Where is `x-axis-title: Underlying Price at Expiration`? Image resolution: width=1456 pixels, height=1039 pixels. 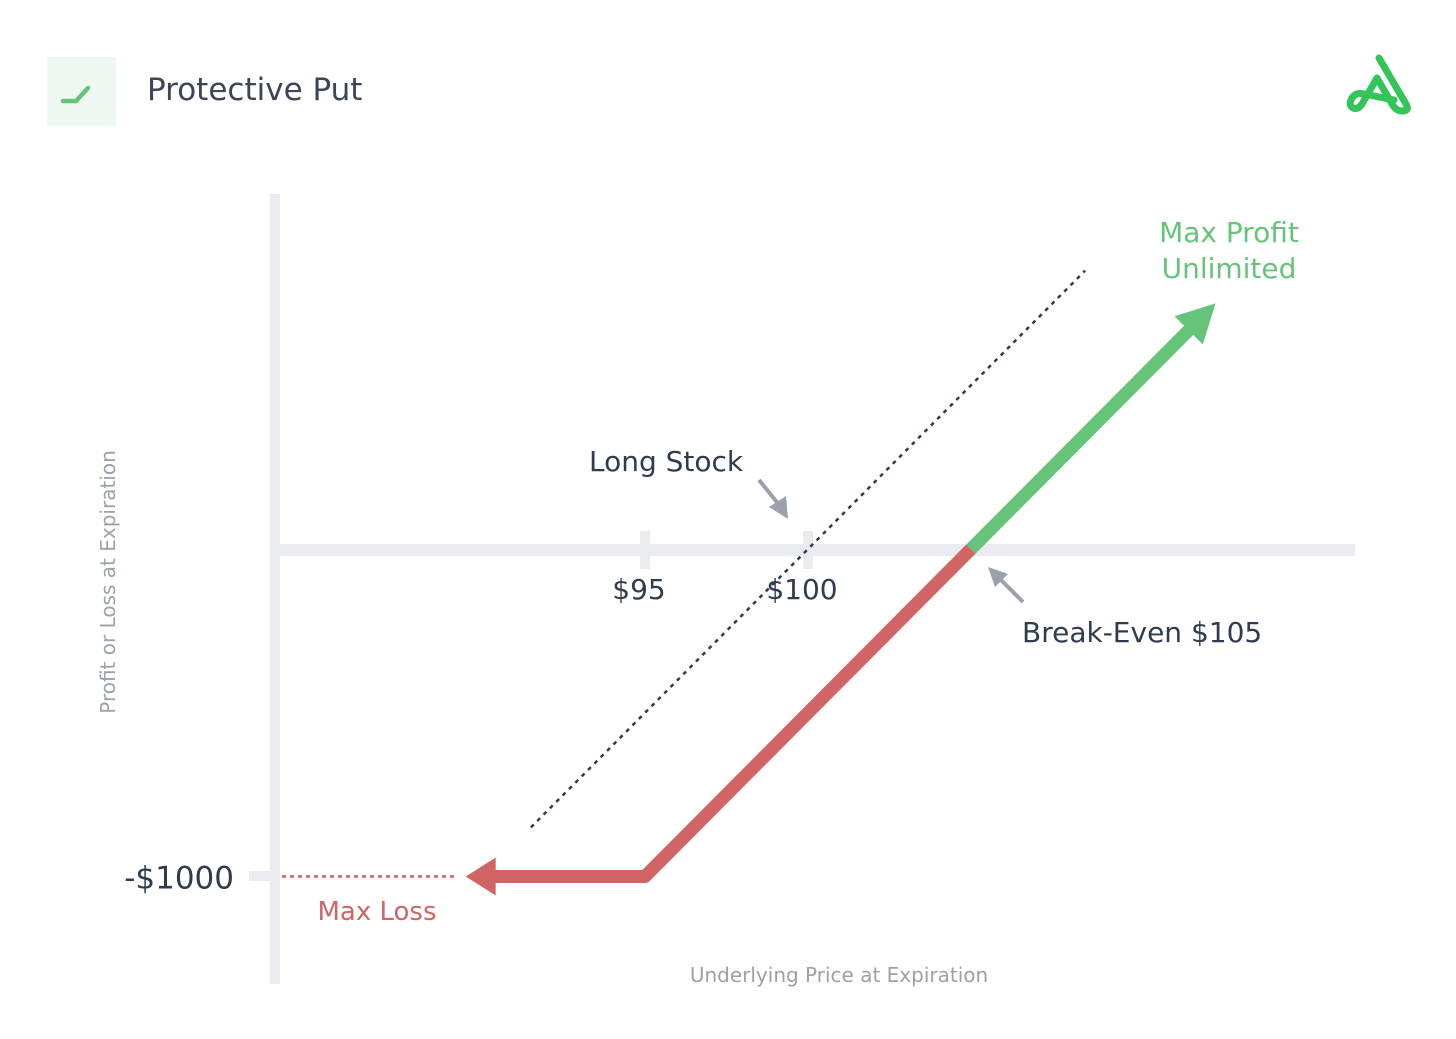 x-axis-title: Underlying Price at Expiration is located at coordinates (839, 975).